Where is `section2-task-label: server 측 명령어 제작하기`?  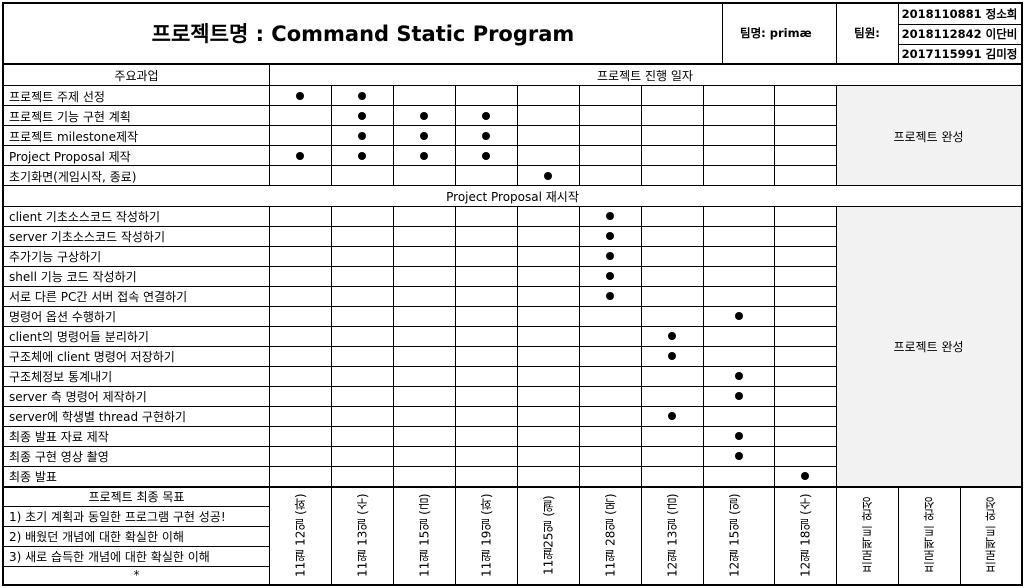 section2-task-label: server 측 명령어 제작하기 is located at coordinates (78, 396).